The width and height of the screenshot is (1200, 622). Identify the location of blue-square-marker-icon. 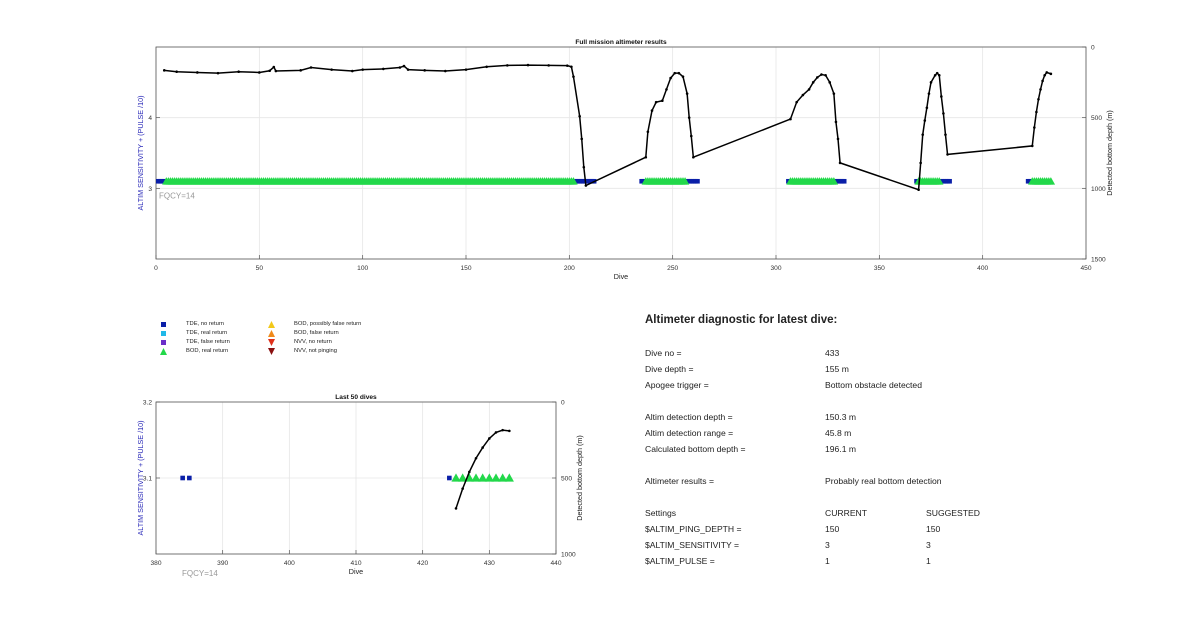
(163, 324).